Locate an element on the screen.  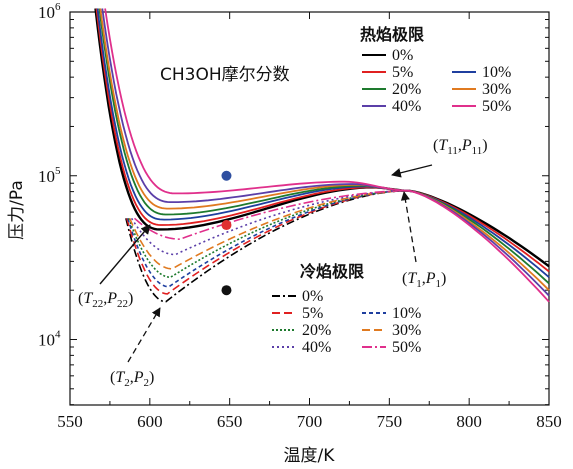
y-tick-label: 10⁴ is located at coordinates (49, 339).